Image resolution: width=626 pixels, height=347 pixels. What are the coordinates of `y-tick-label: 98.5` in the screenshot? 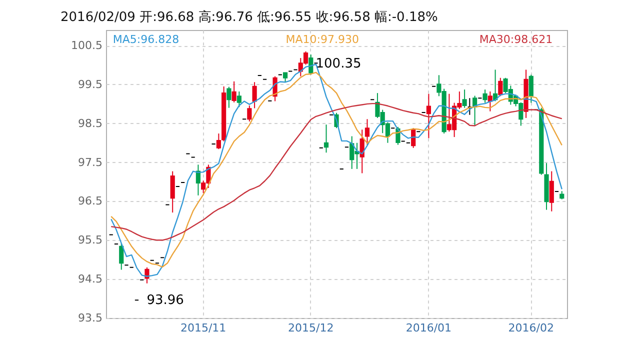 It's located at (90, 123).